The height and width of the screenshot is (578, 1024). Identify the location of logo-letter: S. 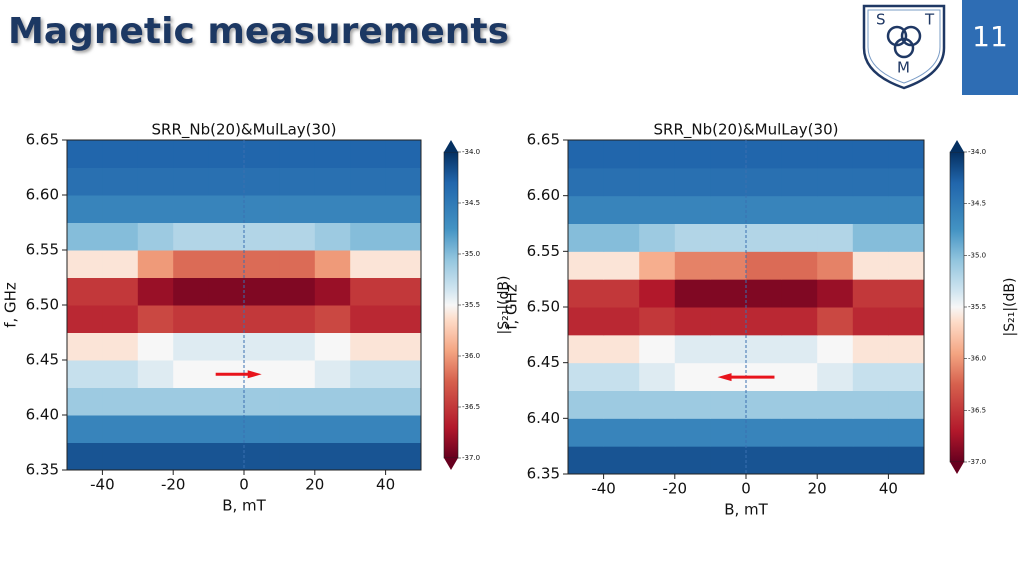
(881, 20).